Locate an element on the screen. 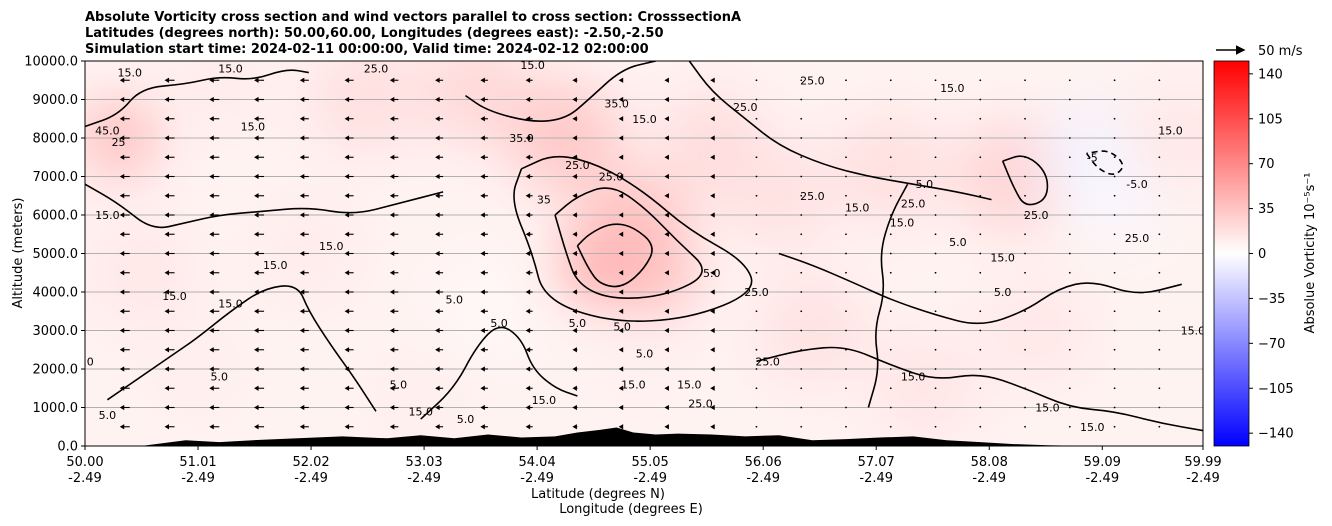  contour-label-53: 5.0 is located at coordinates (108, 415).